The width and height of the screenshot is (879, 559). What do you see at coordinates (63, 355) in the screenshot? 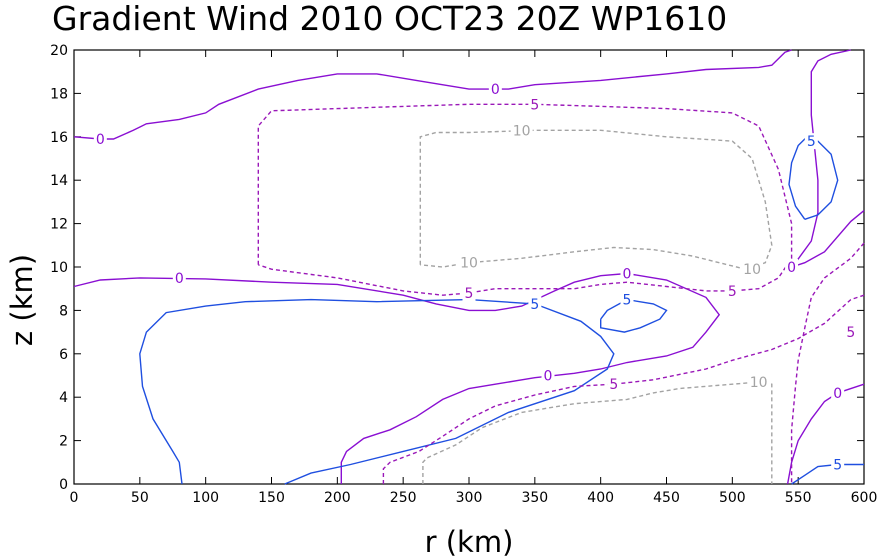
I see `y-tick-label: 6` at bounding box center [63, 355].